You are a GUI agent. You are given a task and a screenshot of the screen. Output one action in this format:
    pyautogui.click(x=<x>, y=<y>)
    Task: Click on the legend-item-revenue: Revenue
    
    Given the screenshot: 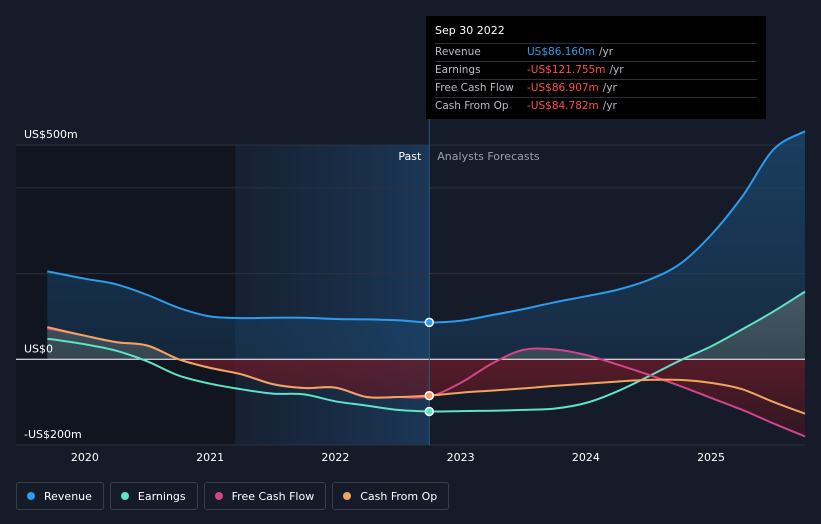 What is the action you would take?
    pyautogui.click(x=60, y=496)
    